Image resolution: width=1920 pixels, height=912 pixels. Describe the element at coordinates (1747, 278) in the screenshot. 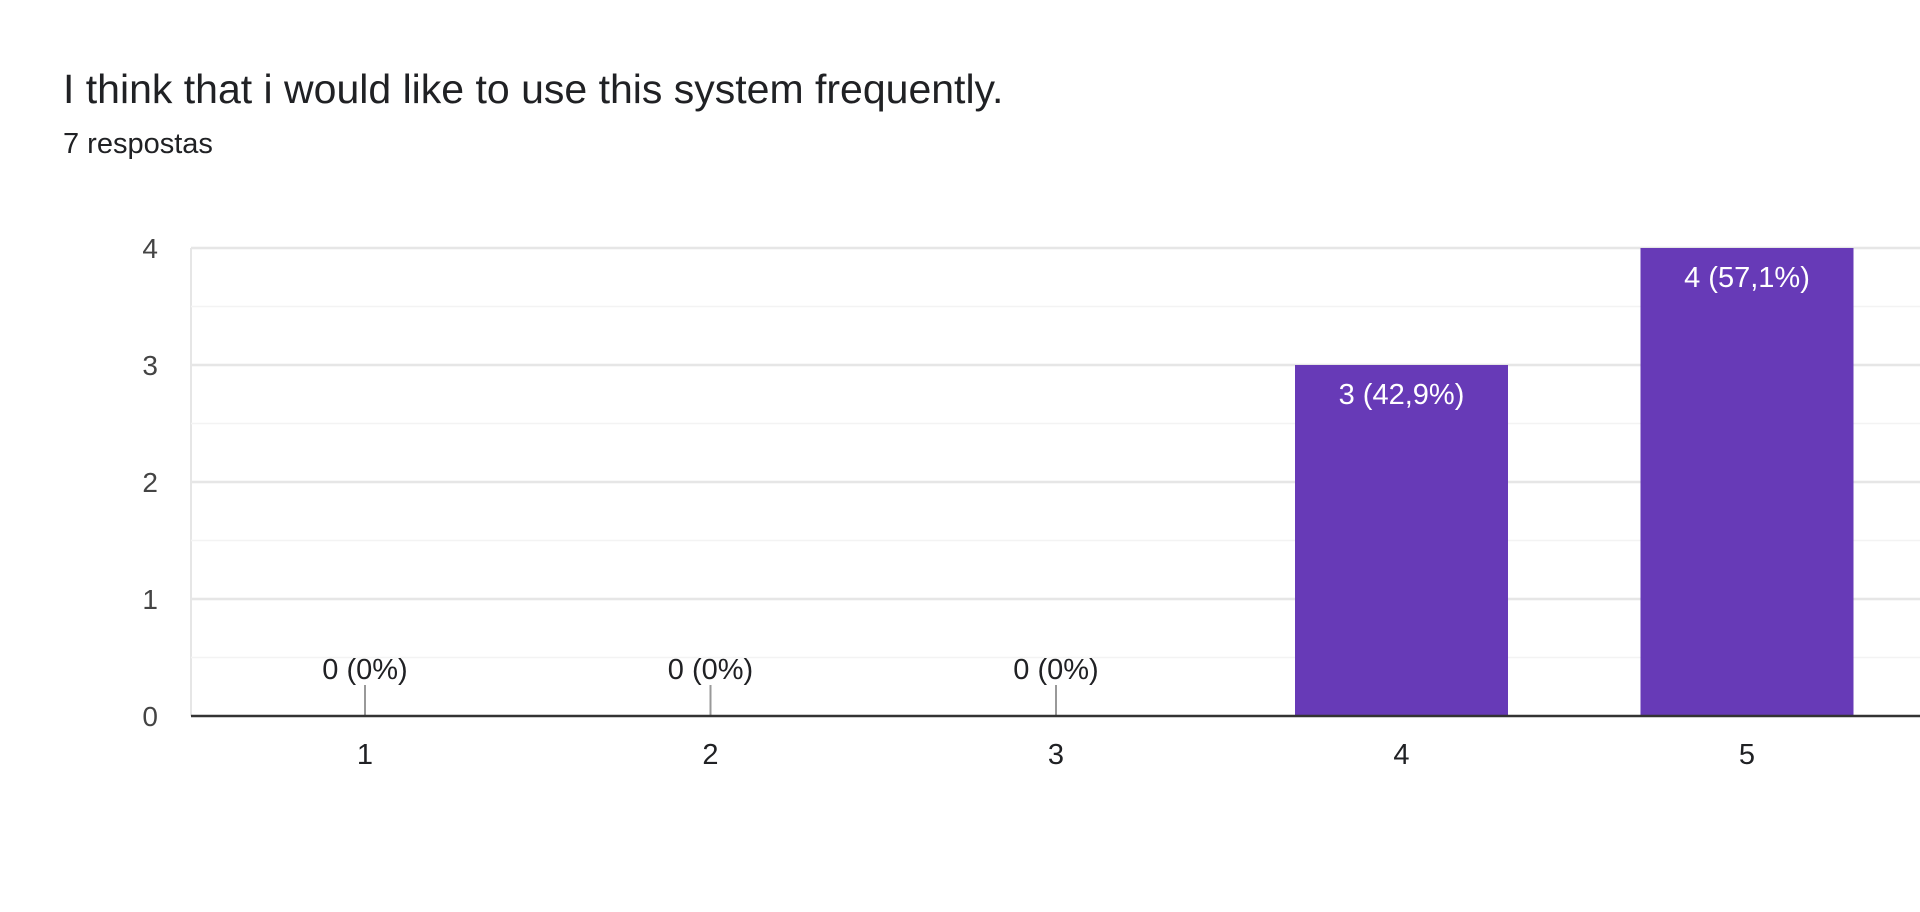

I see `bar-data-label: 4 (57,1%)` at that location.